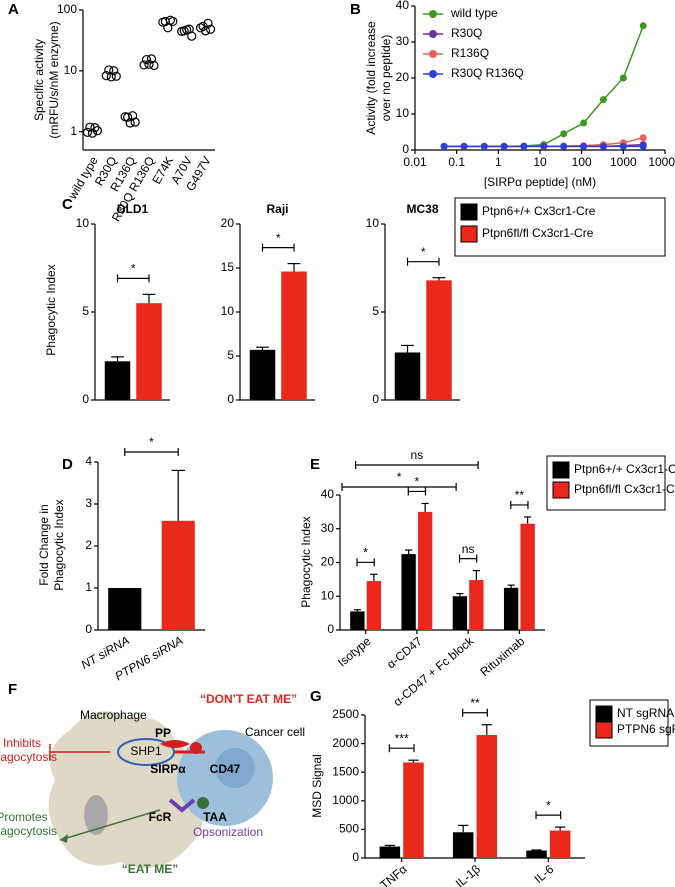  I want to click on diagram-text: SHP1, so click(146, 751).